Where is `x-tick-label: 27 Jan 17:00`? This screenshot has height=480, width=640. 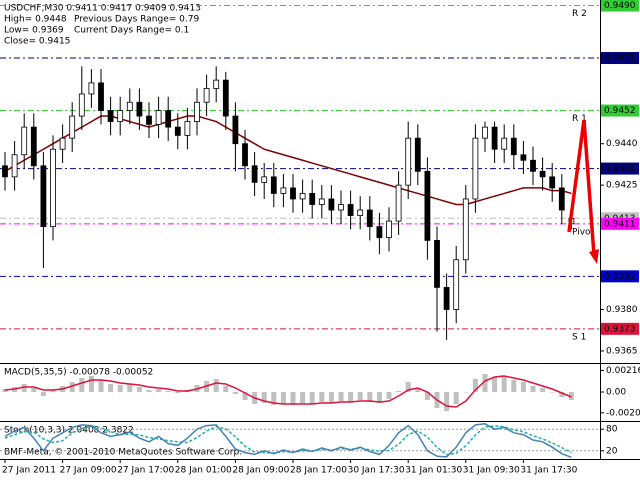 x-tick-label: 27 Jan 17:00 is located at coordinates (145, 471).